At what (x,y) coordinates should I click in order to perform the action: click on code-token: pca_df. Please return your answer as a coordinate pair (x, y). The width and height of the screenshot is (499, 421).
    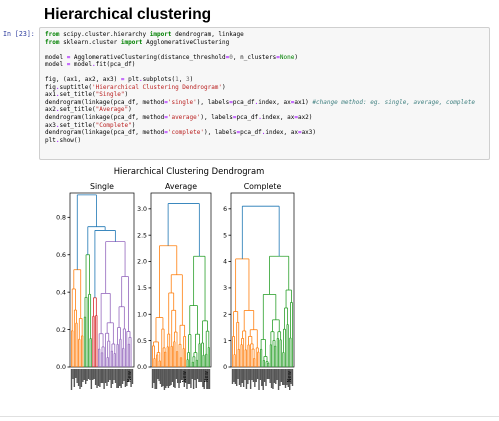
    Looking at the image, I should click on (251, 133).